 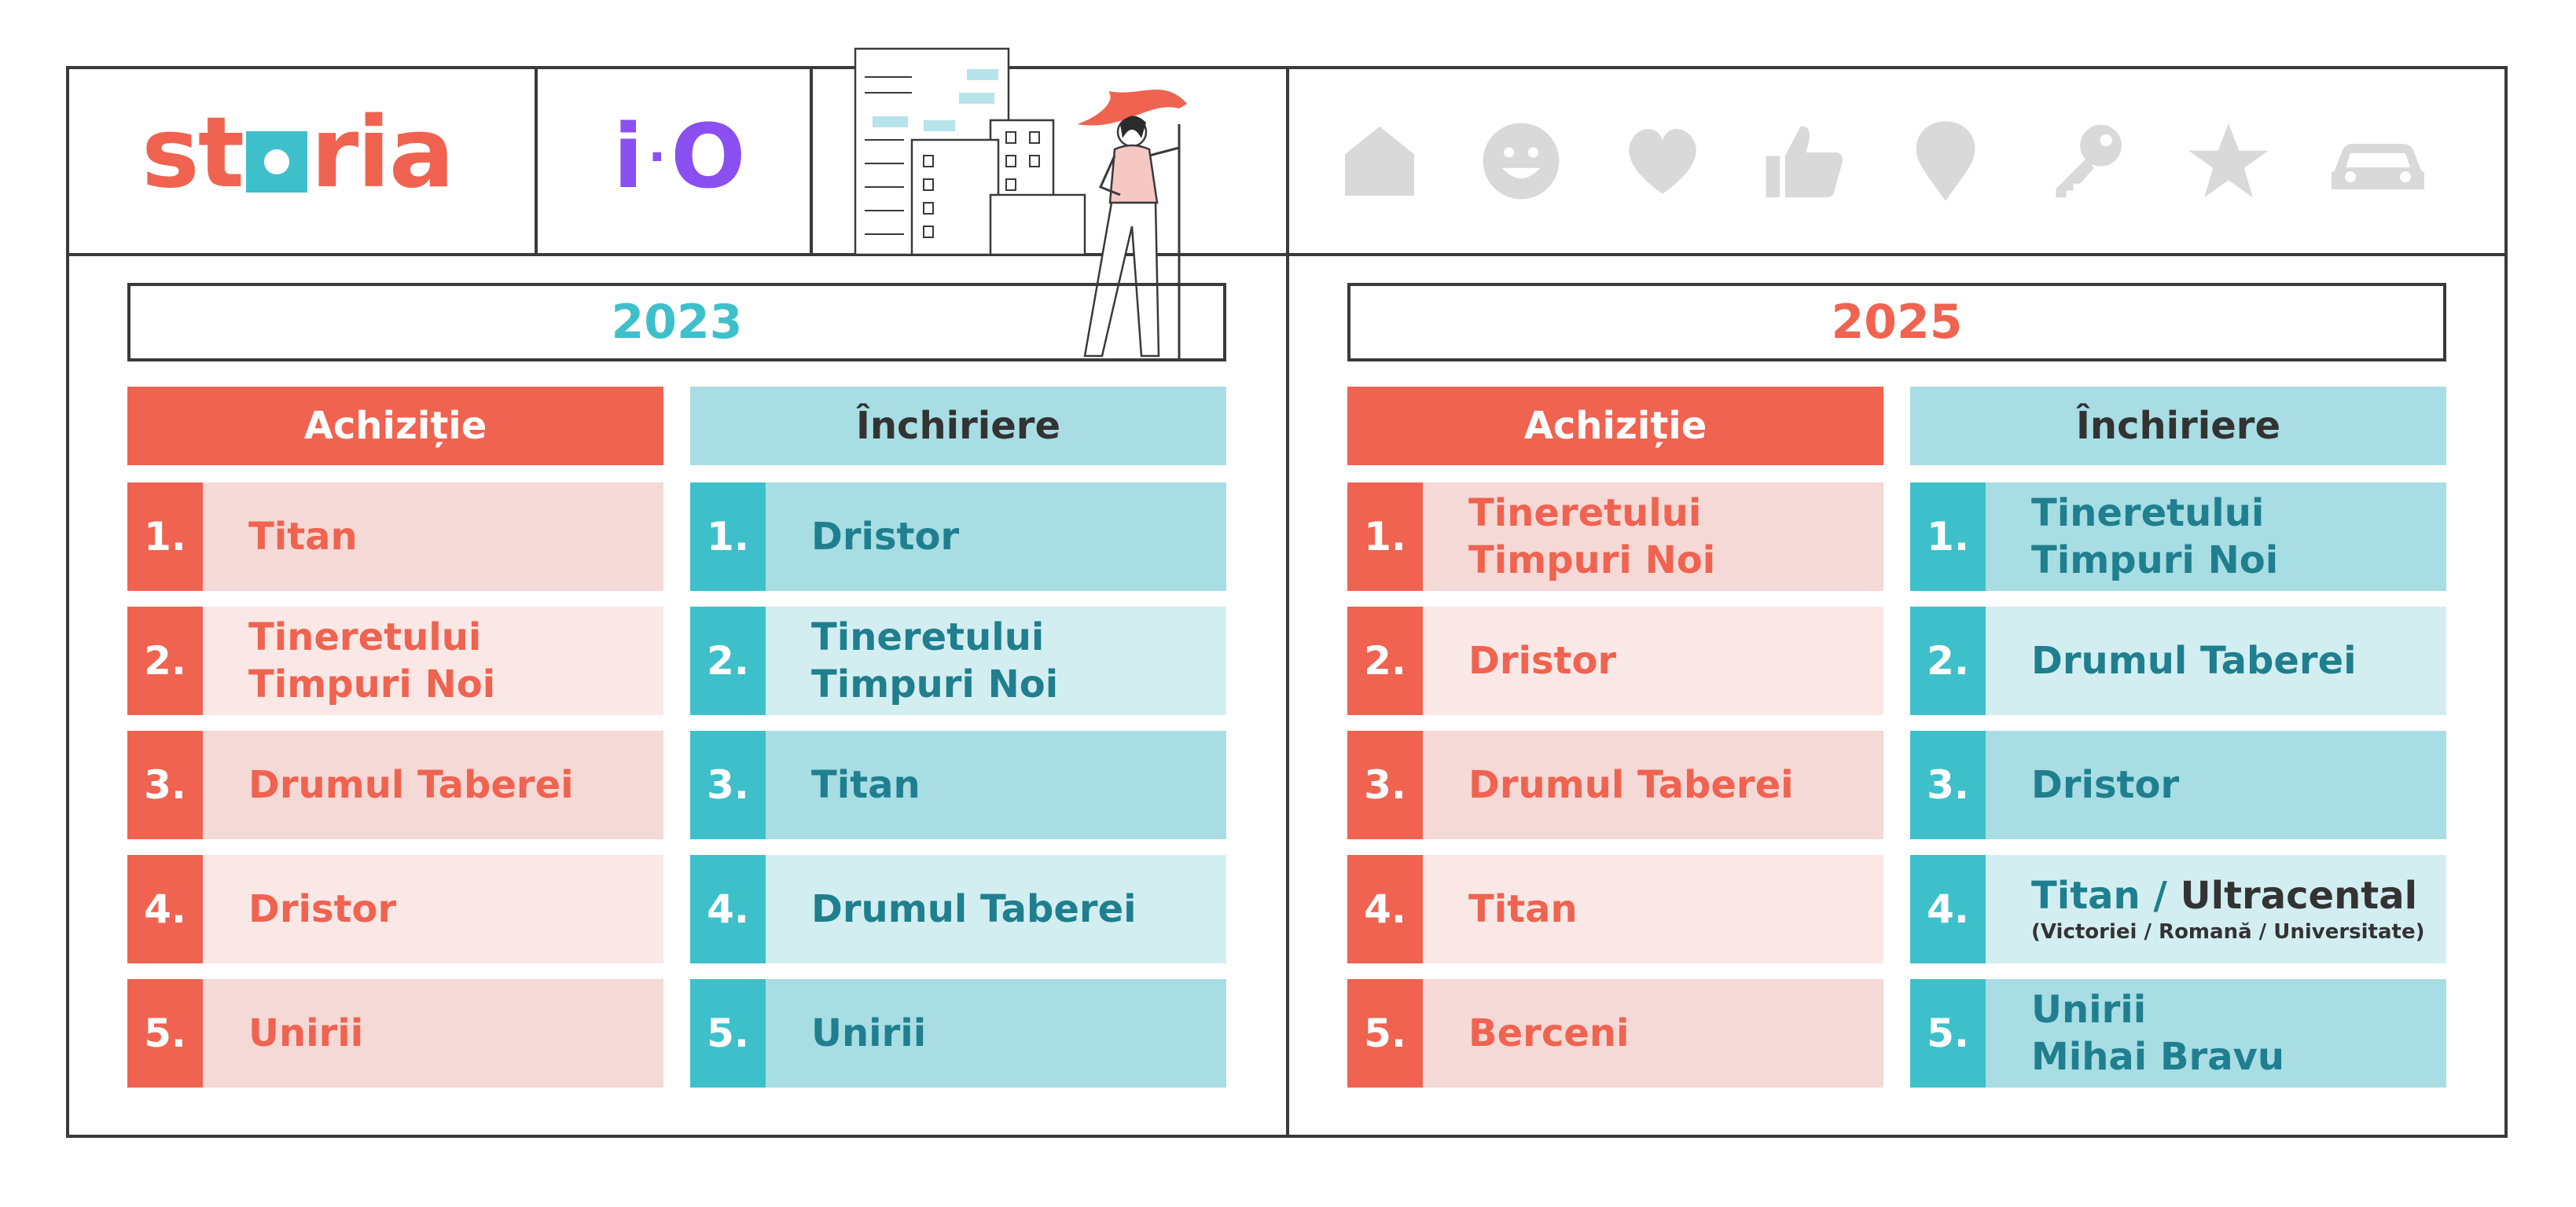 I want to click on home-icon, so click(x=1379, y=161).